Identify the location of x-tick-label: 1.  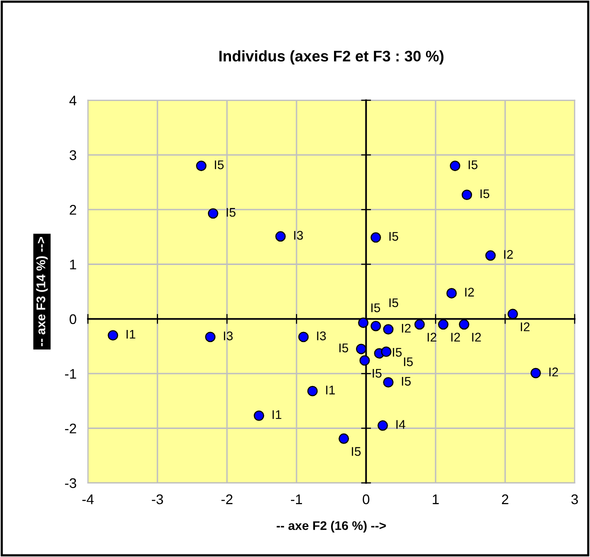
(435, 499).